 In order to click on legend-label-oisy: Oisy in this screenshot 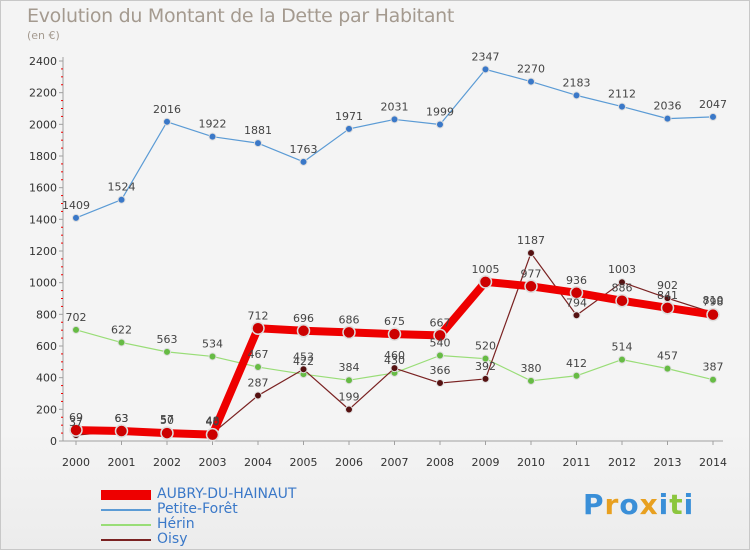, I will do `click(172, 539)`.